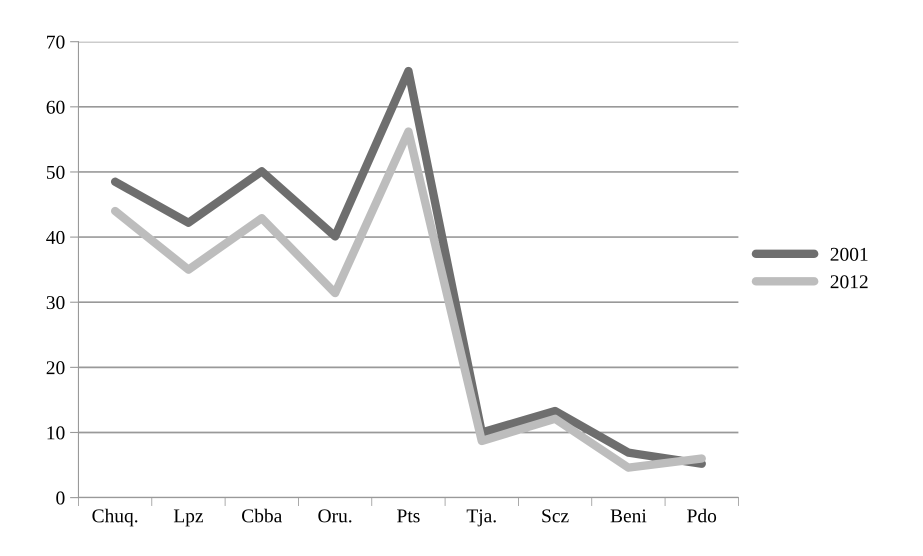  What do you see at coordinates (628, 515) in the screenshot?
I see `x-tick-label: Beni` at bounding box center [628, 515].